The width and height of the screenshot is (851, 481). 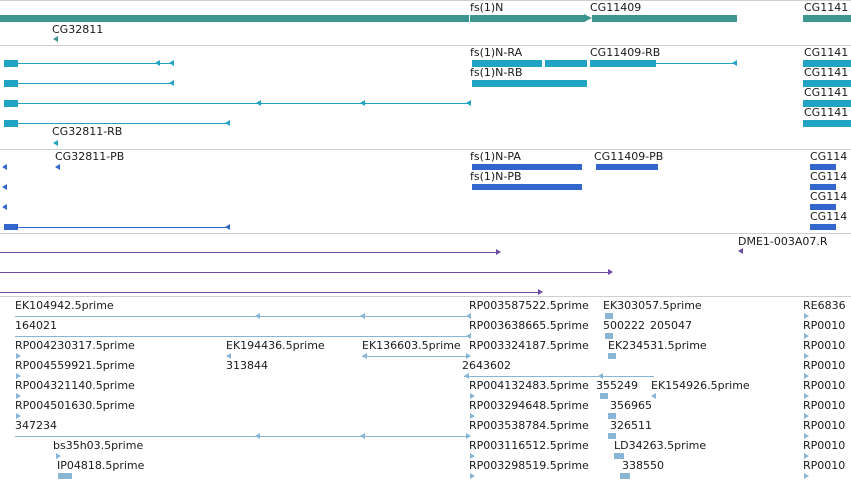 What do you see at coordinates (529, 425) in the screenshot?
I see `est-label: RP003538784.5prime` at bounding box center [529, 425].